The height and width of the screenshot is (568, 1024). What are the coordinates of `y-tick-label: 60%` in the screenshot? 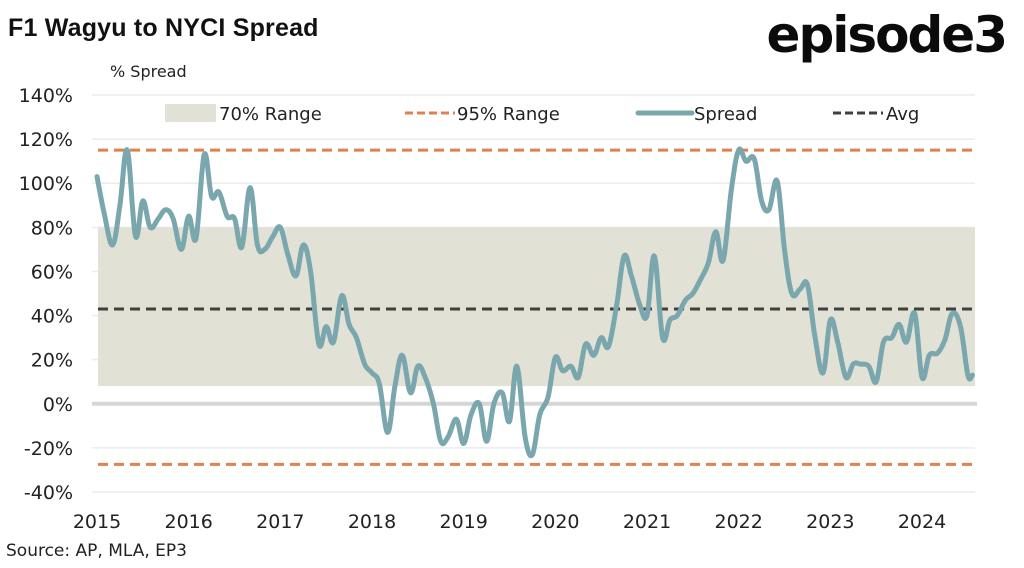 It's located at (52, 272).